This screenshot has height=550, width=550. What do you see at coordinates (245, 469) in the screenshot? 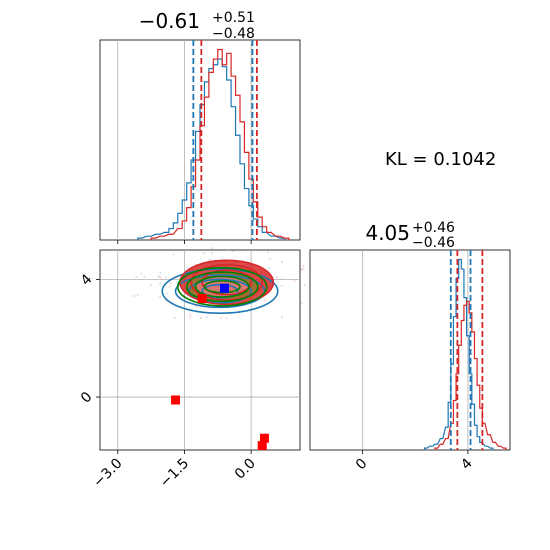
I see `tick-label-contour-x-2: 0.0` at bounding box center [245, 469].